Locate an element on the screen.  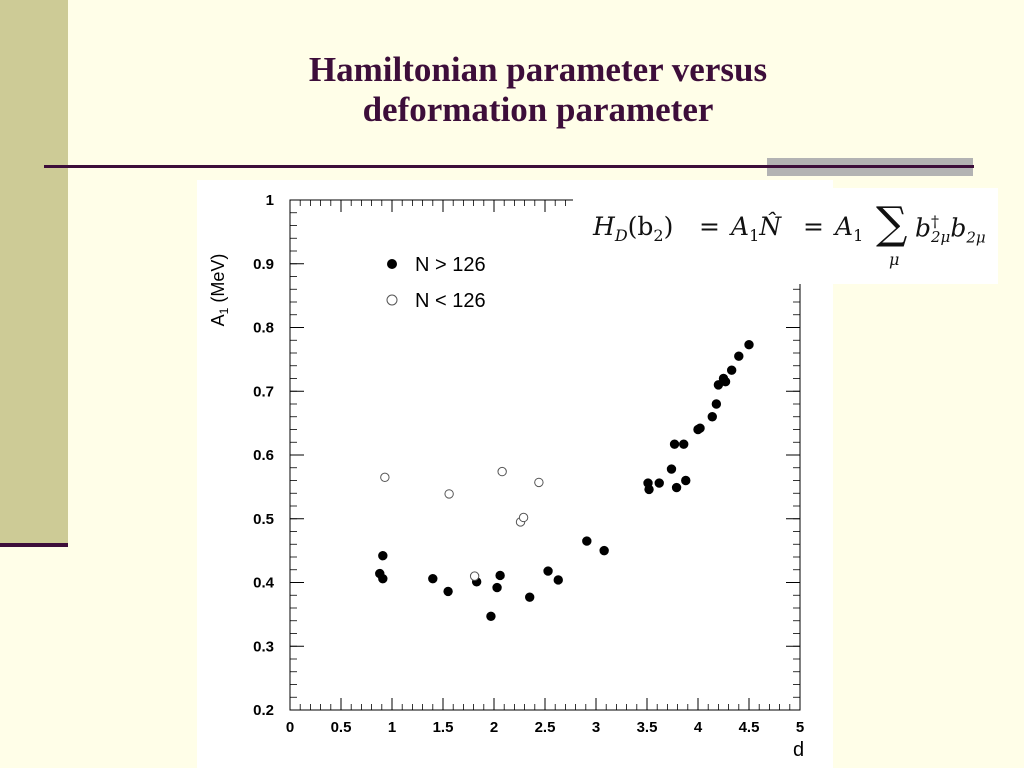
eq-sum-index: μ is located at coordinates (894, 259).